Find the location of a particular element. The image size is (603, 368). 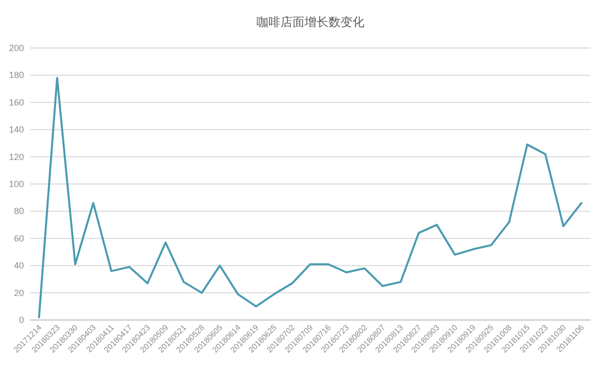

y-tick-label: 60 is located at coordinates (19, 238).